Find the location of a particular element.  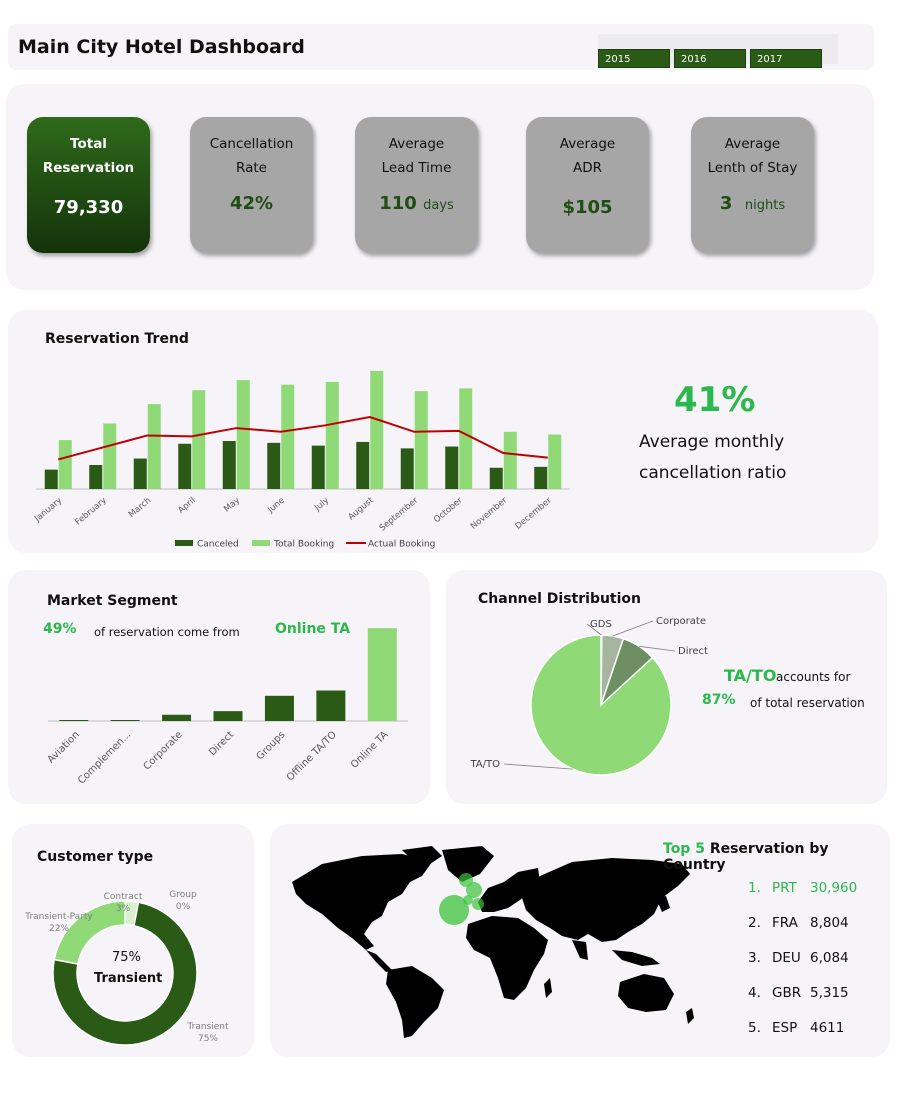

donut-value-label: 22% is located at coordinates (59, 929).